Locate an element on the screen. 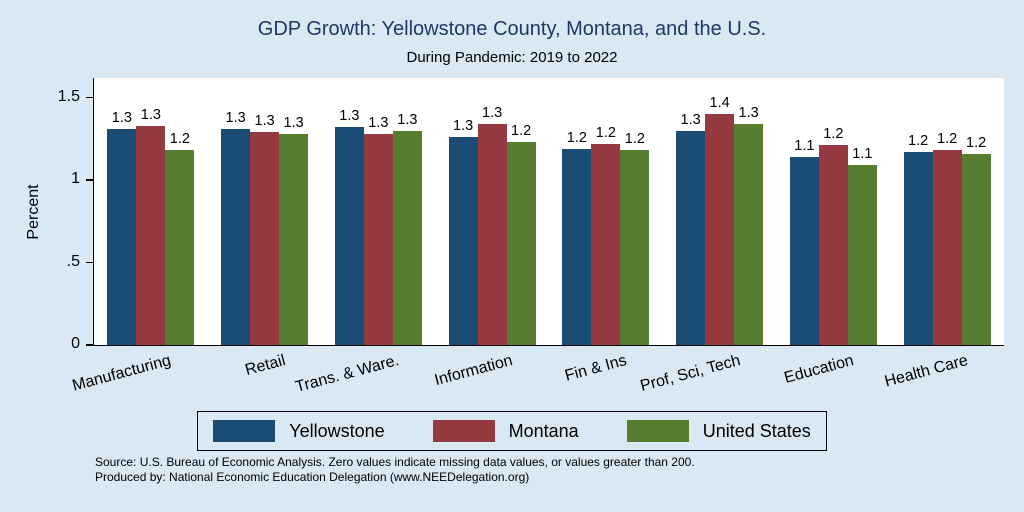  x-axis-tick-label: Education is located at coordinates (819, 369).